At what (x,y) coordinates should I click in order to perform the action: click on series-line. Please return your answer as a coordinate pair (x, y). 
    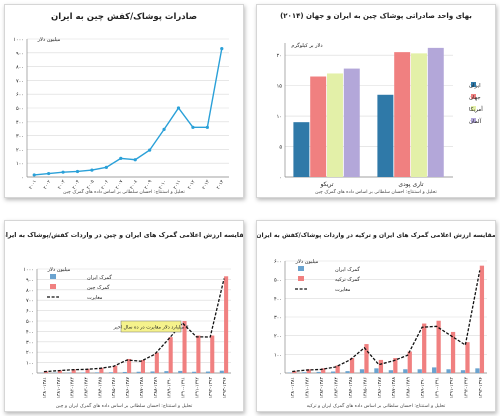
    Looking at the image, I should click on (128, 112).